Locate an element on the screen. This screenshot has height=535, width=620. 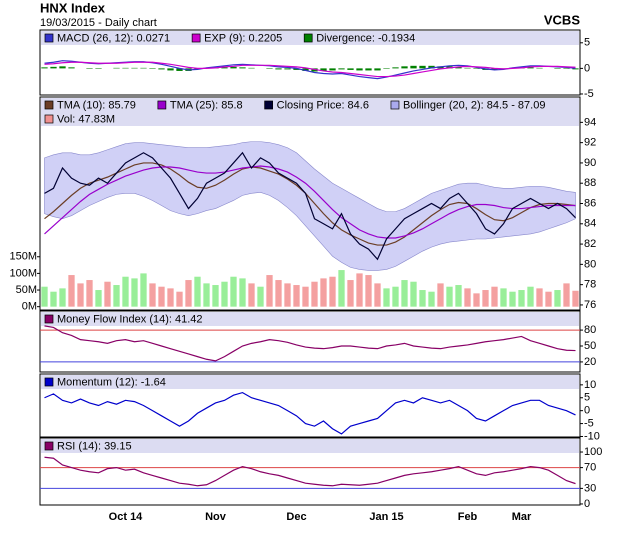
tick-label: 100M is located at coordinates (23, 273).